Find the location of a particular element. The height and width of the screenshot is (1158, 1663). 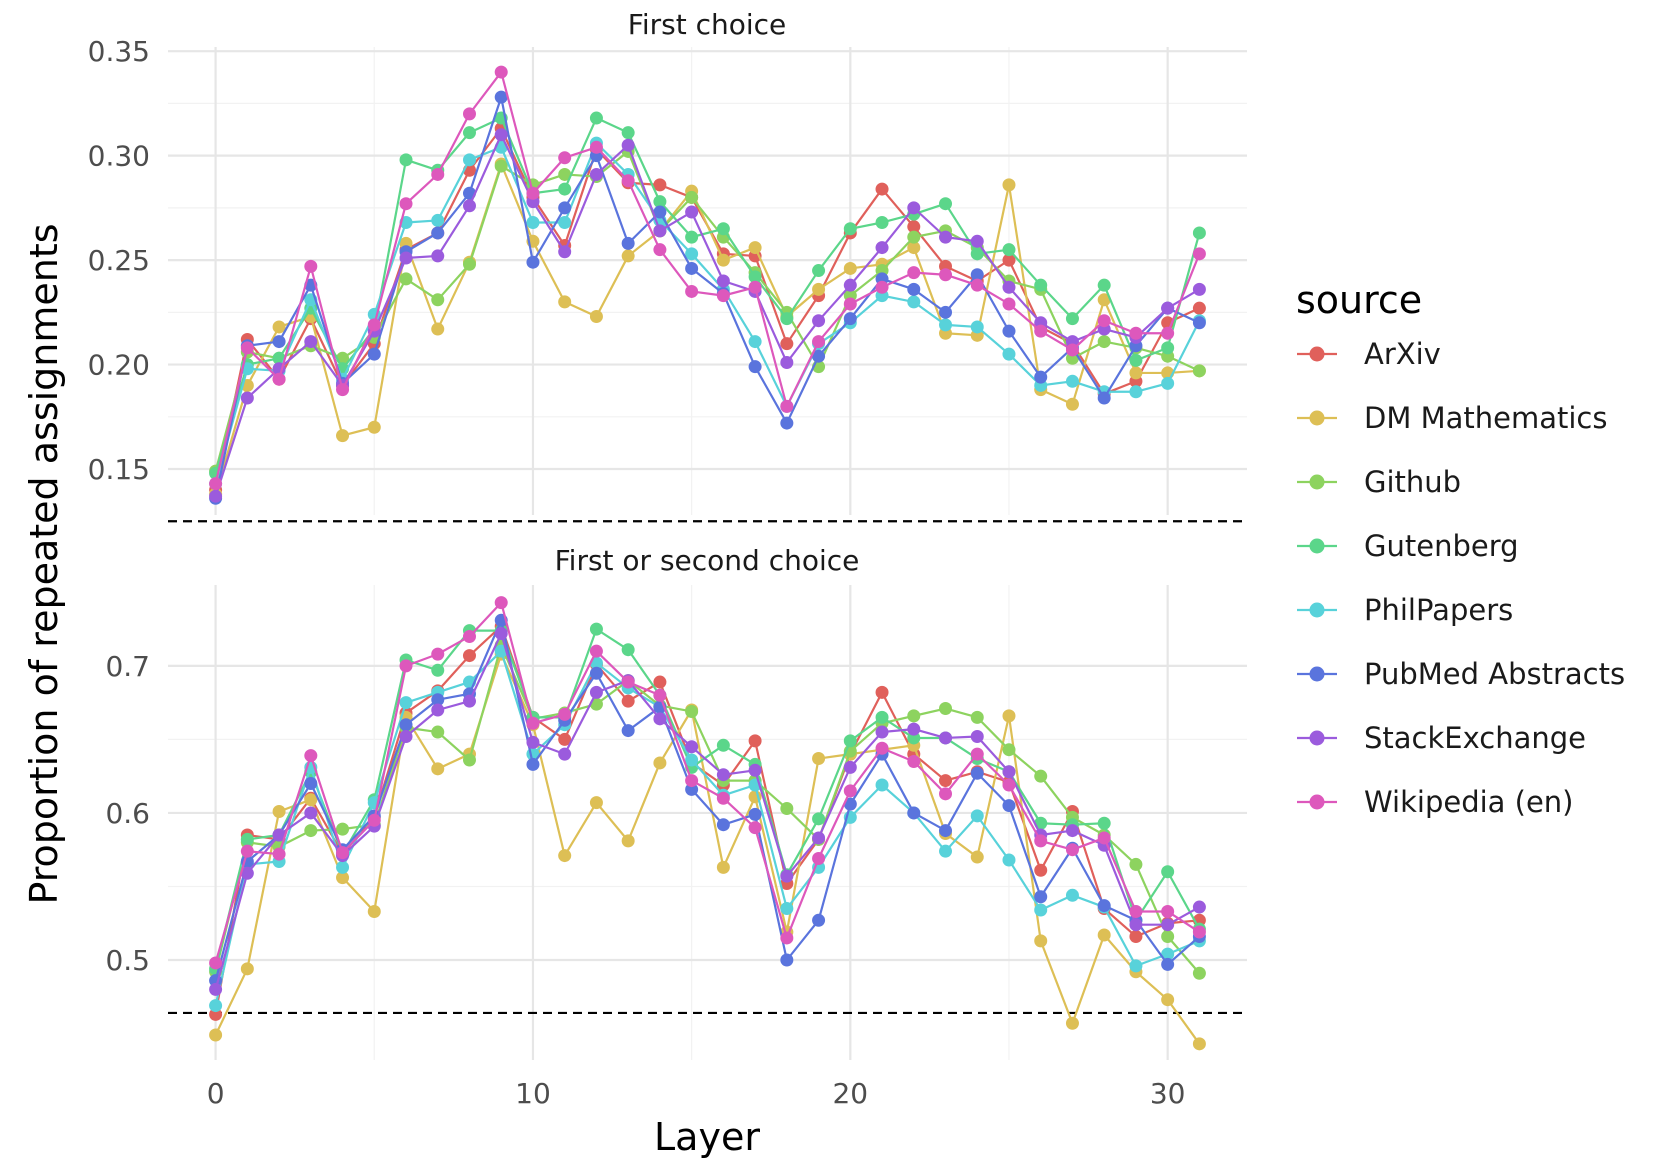

legend-label: Wikipedia (en) is located at coordinates (1469, 802).